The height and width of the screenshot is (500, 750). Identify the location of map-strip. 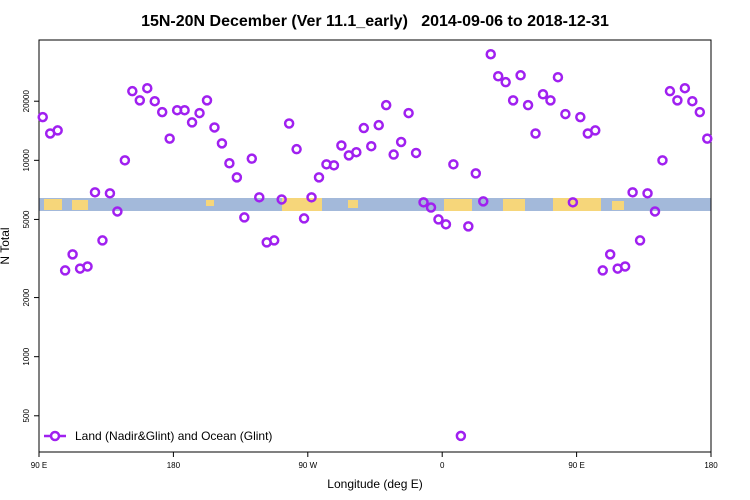
(375, 204).